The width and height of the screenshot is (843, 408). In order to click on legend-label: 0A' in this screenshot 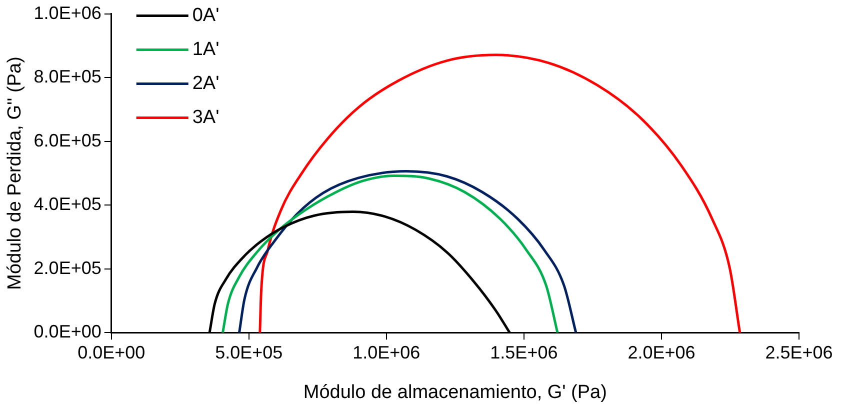, I will do `click(206, 15)`.